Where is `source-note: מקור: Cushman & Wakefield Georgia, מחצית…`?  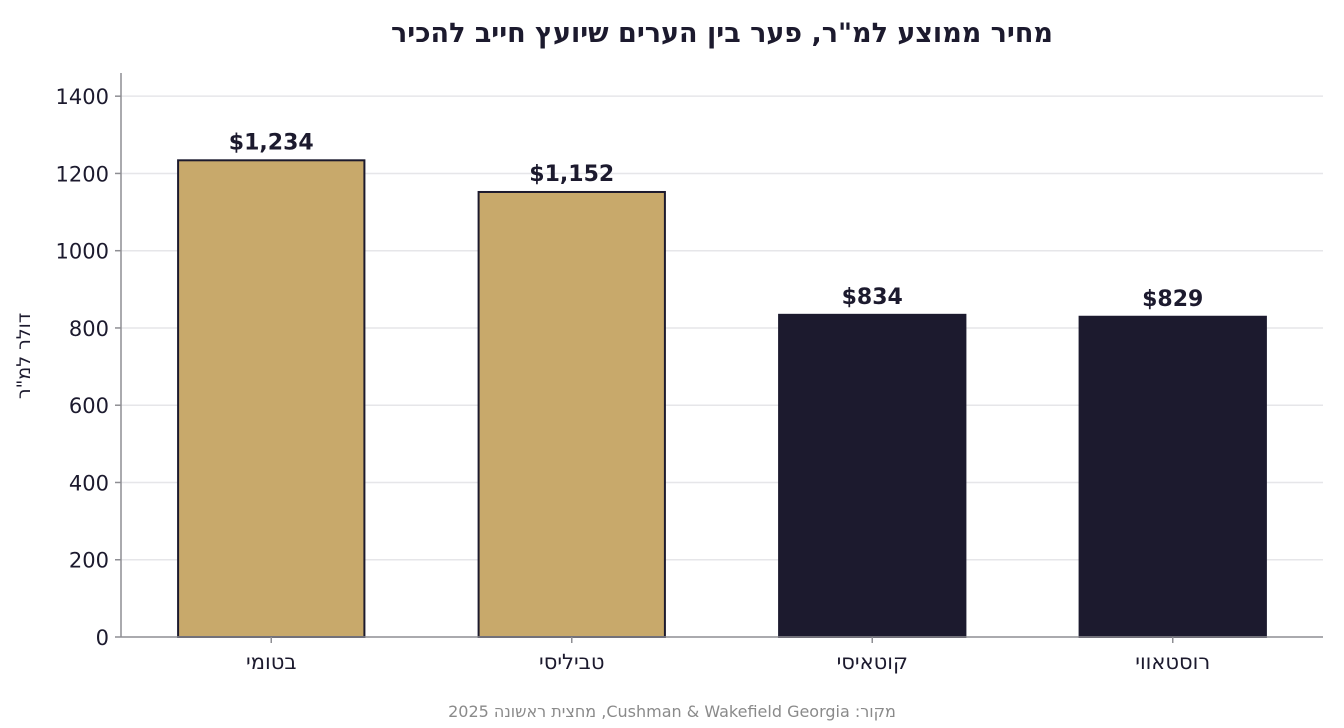
source-note: מקור: Cushman & Wakefield Georgia, מחצית… is located at coordinates (672, 711).